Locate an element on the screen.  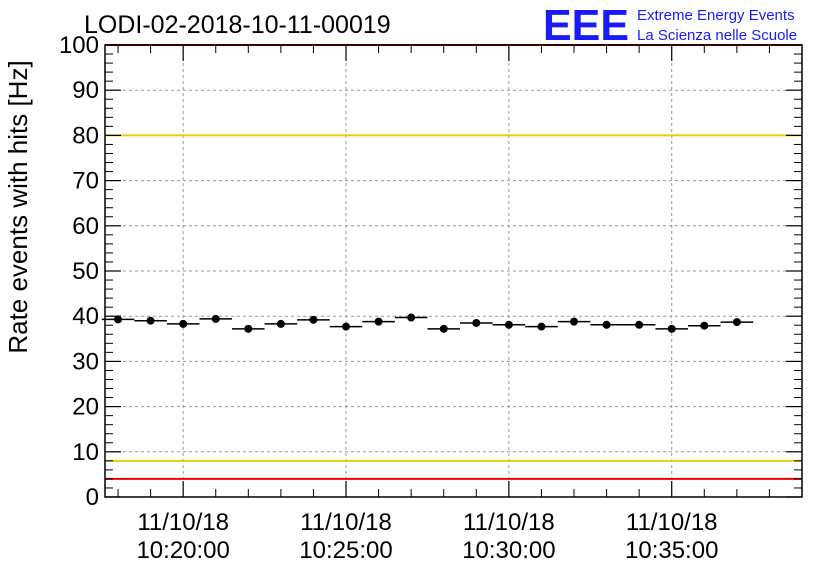
logo-line2: La Scienza nelle Scuole is located at coordinates (717, 35).